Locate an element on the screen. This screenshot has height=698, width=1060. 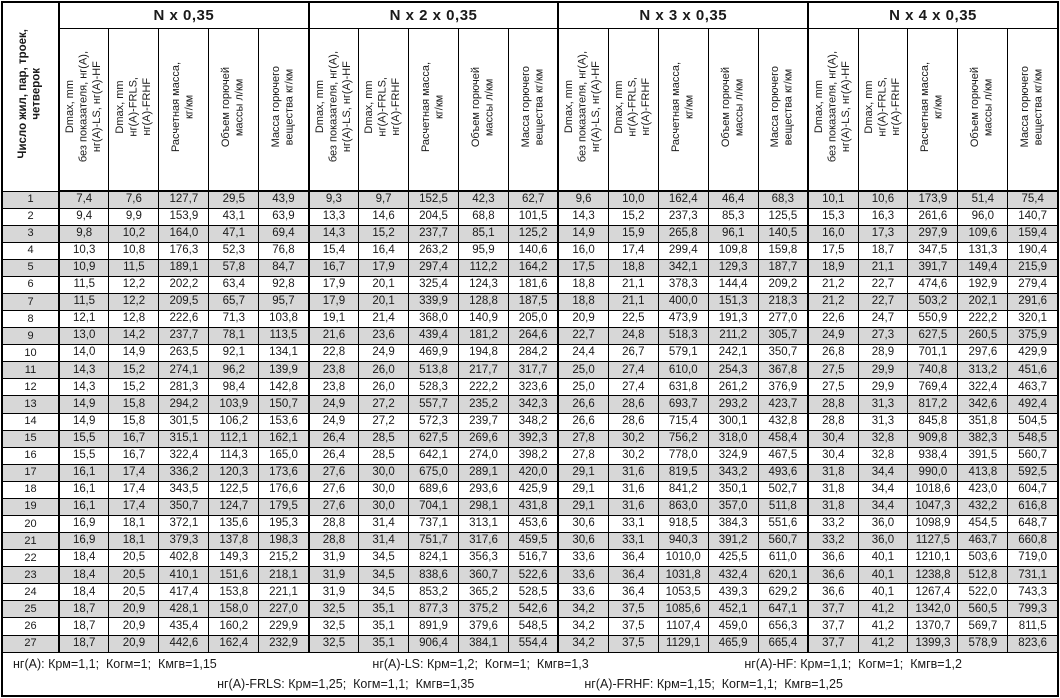
data-cell: 572,3 is located at coordinates (433, 421).